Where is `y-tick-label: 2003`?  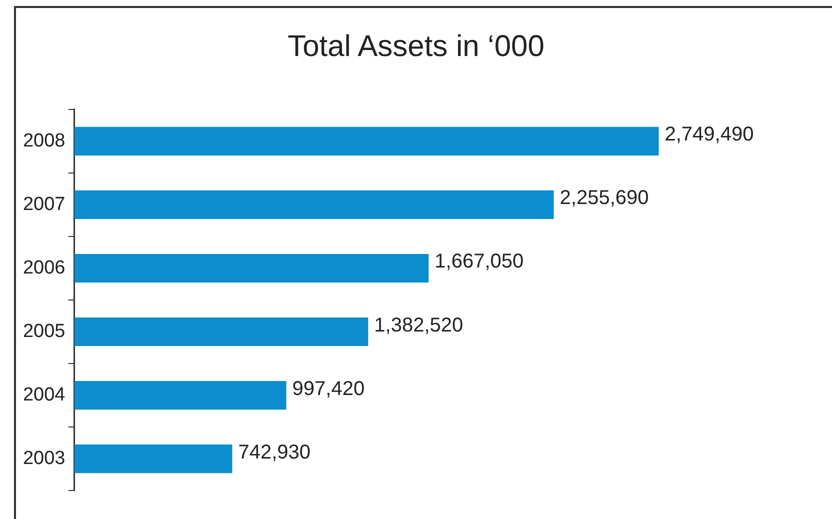
y-tick-label: 2003 is located at coordinates (44, 459).